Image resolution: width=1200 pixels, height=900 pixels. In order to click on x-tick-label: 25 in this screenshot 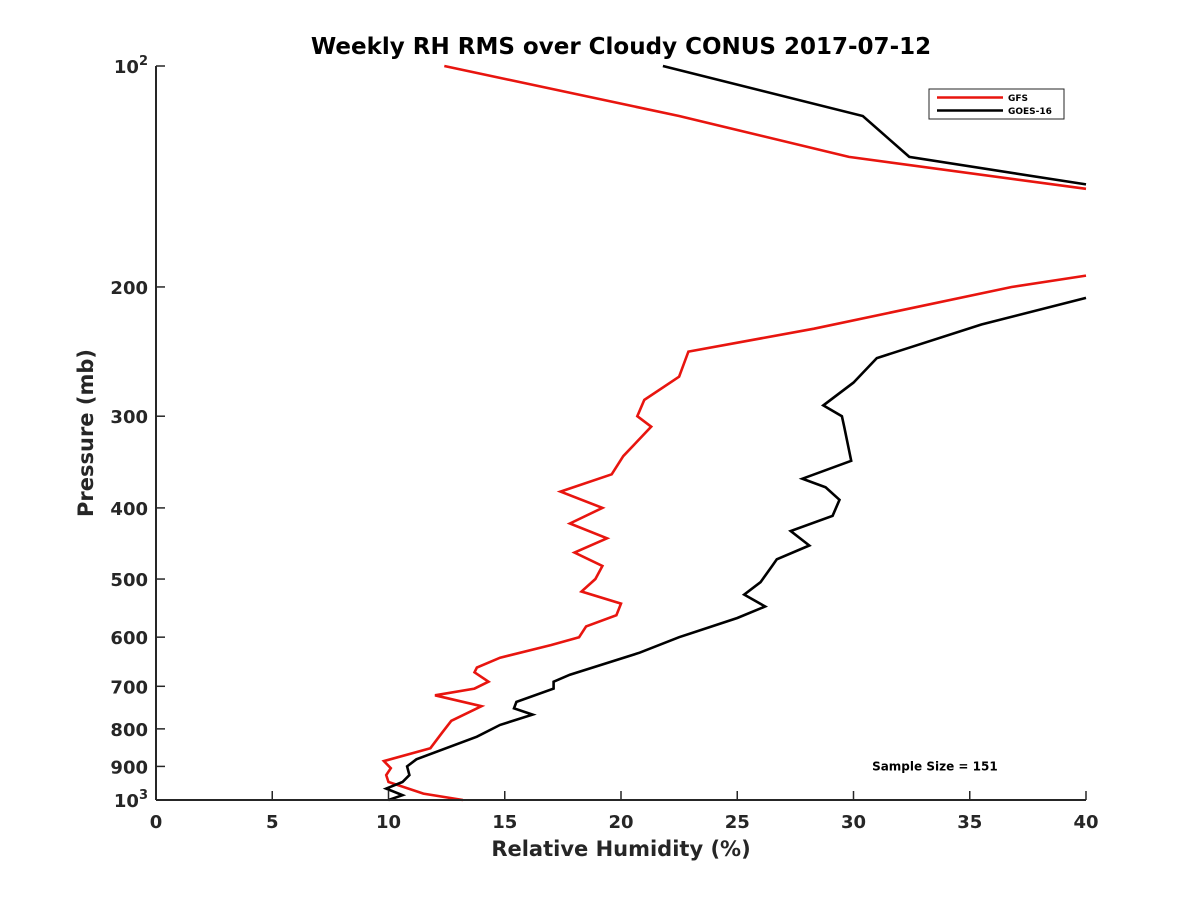, I will do `click(737, 822)`.